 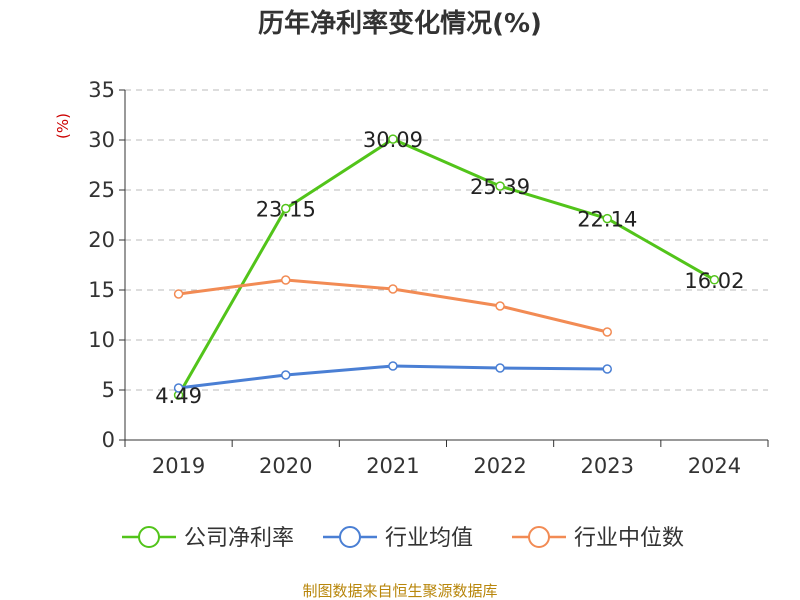 I want to click on legend-label: 行业中位数, so click(x=629, y=538).